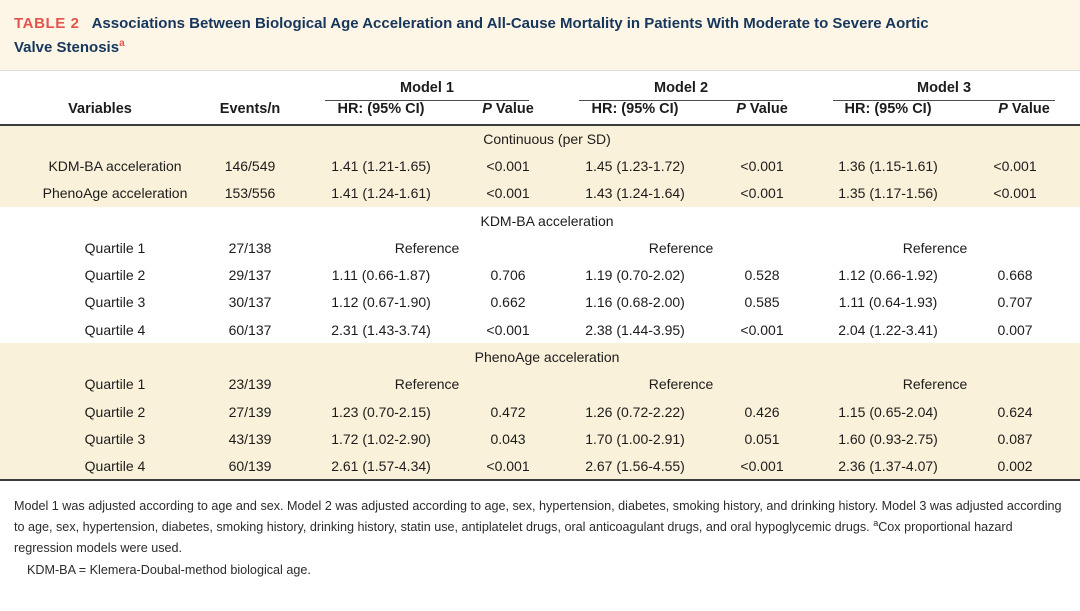  Describe the element at coordinates (381, 438) in the screenshot. I see `m1-hr-value: 1.72 (1.02-2.90)` at that location.